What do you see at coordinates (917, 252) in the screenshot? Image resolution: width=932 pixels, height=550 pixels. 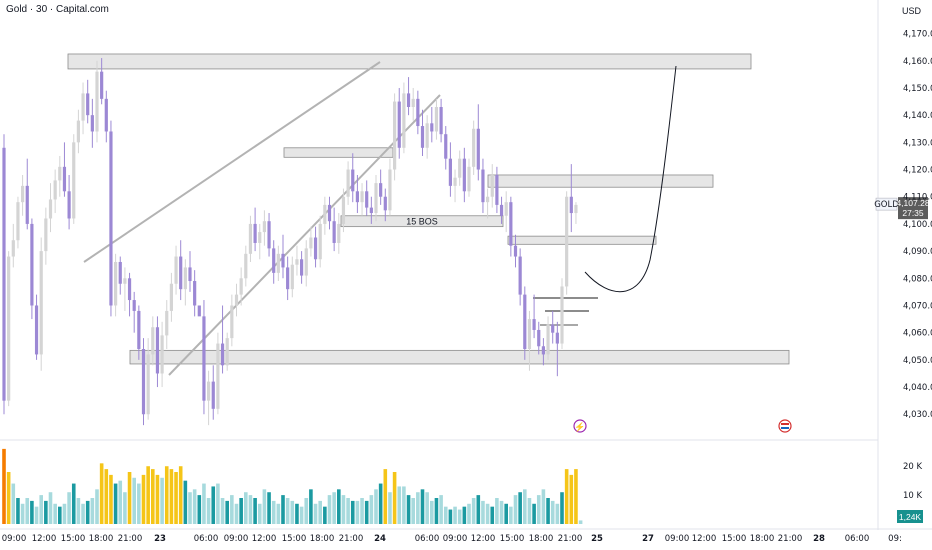 I see `price-tick-label: 4,090.00` at bounding box center [917, 252].